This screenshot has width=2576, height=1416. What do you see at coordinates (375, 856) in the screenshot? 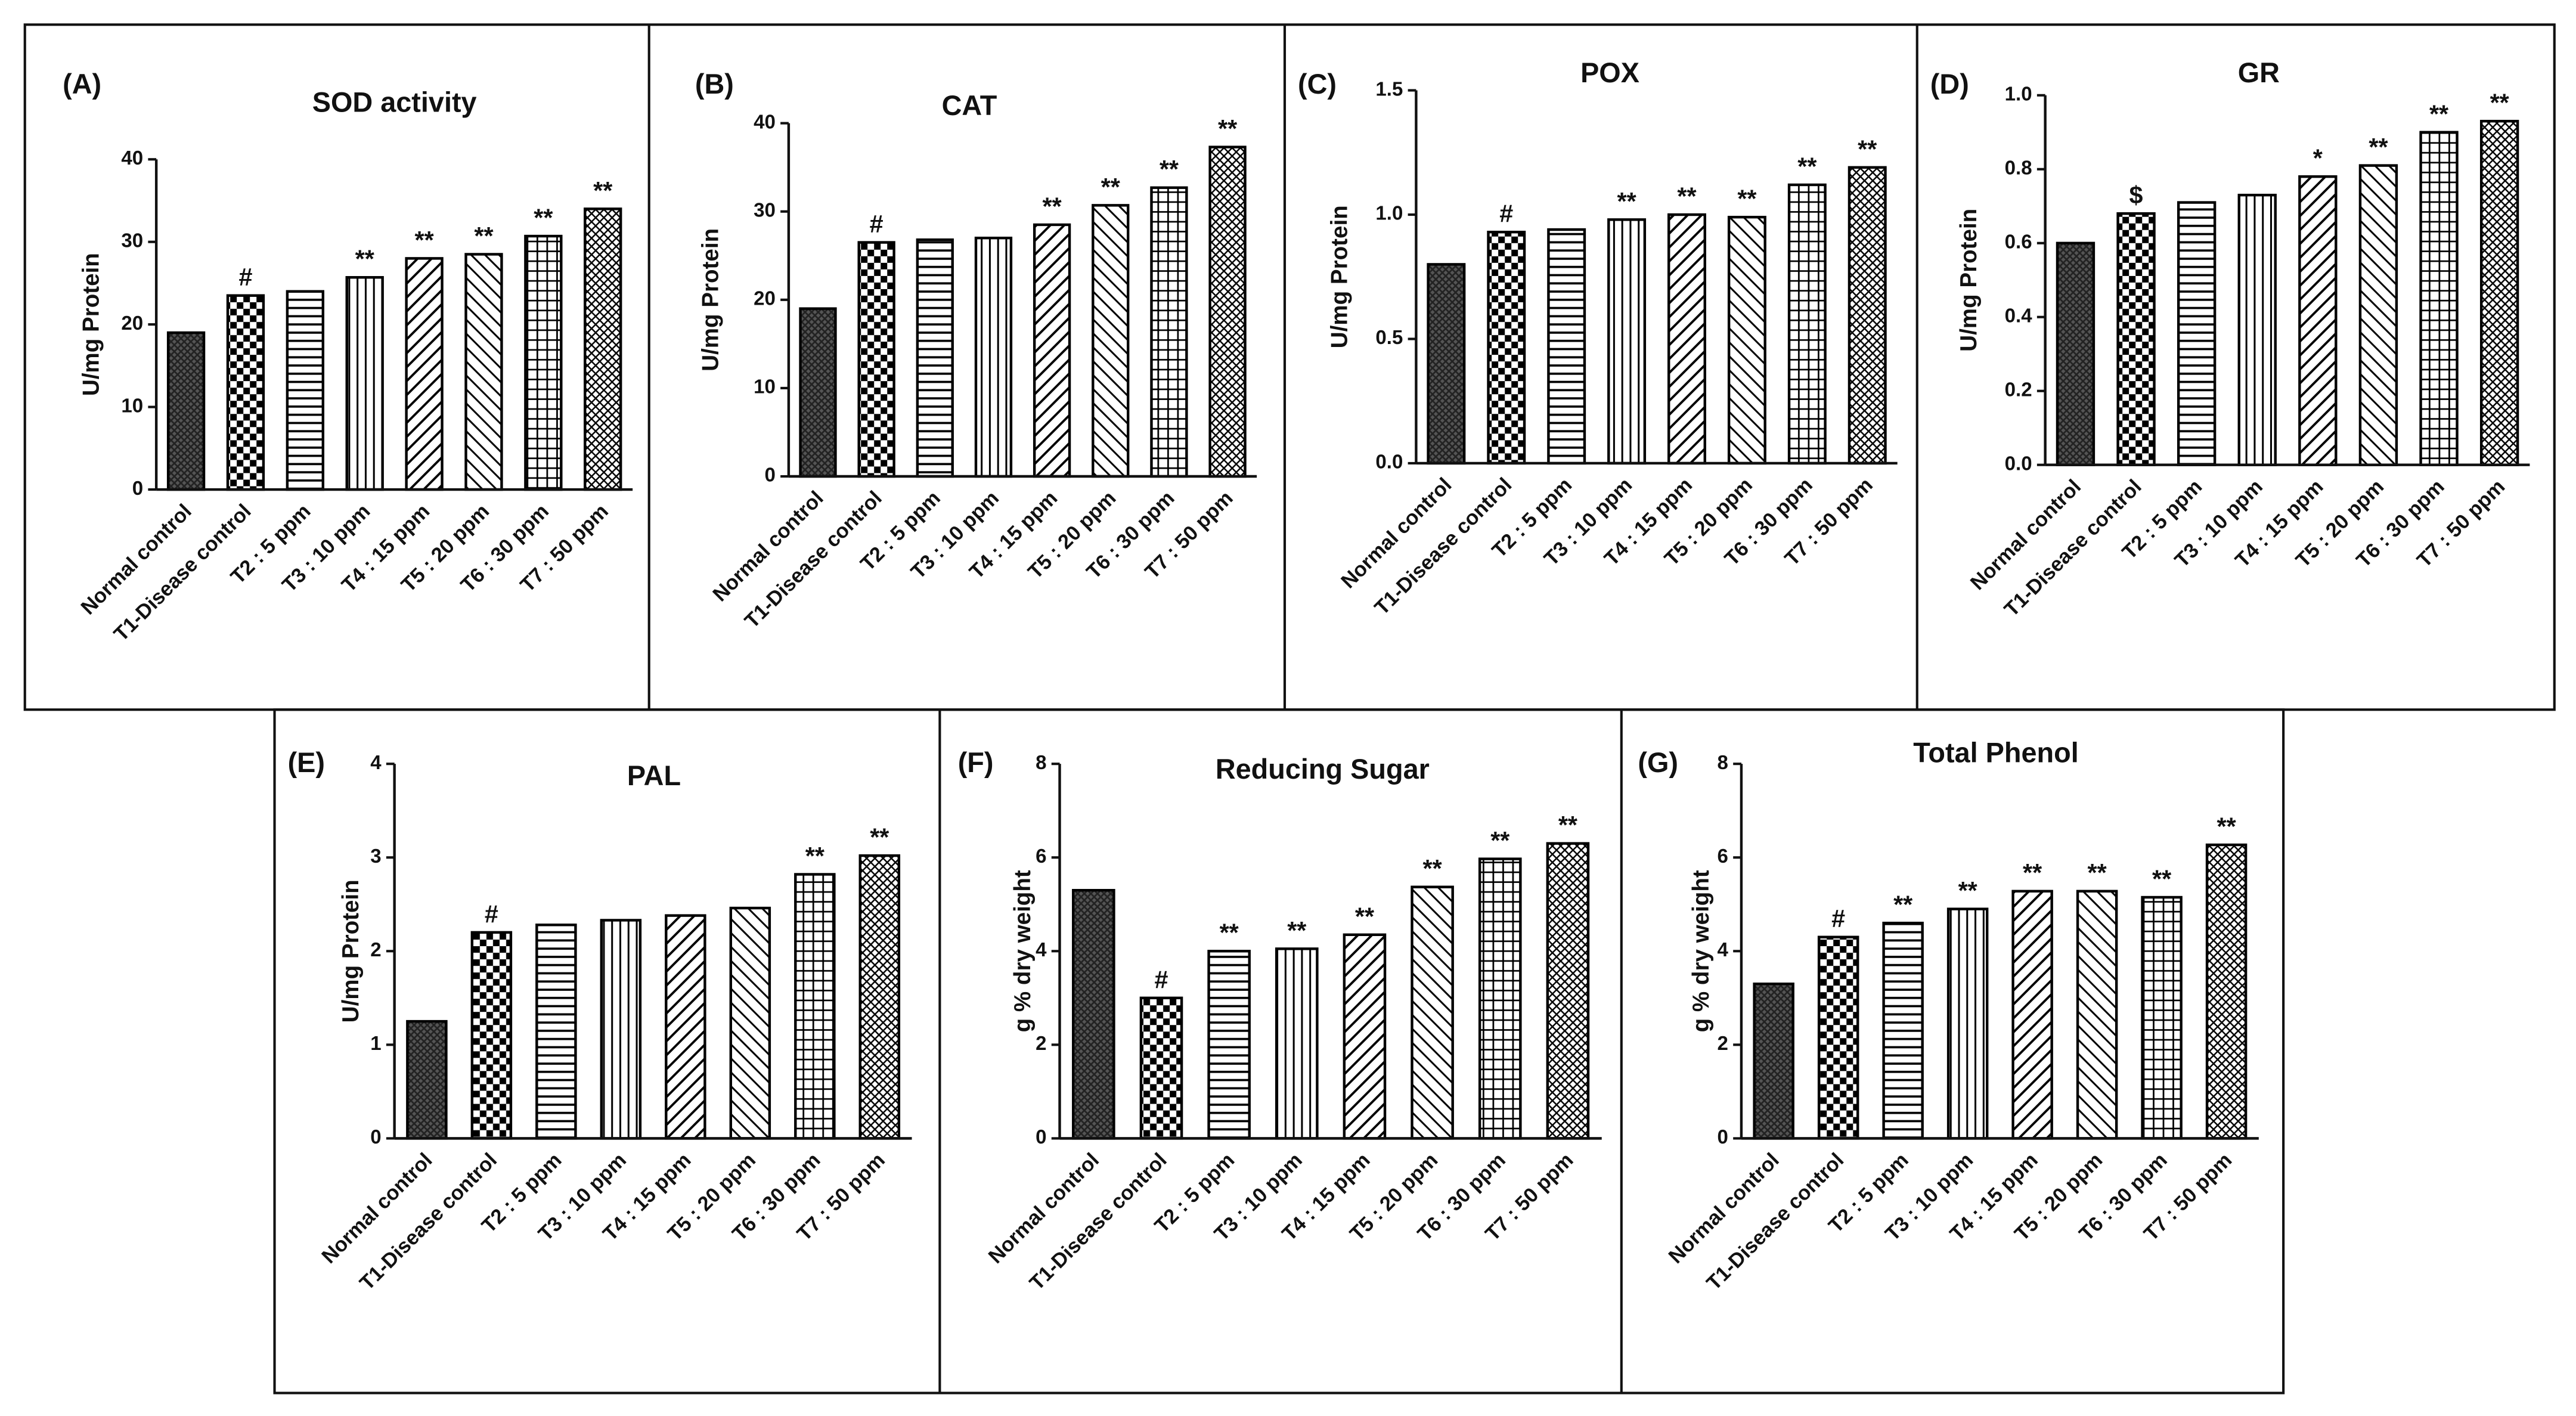
I see `y-tick-label: 3` at bounding box center [375, 856].